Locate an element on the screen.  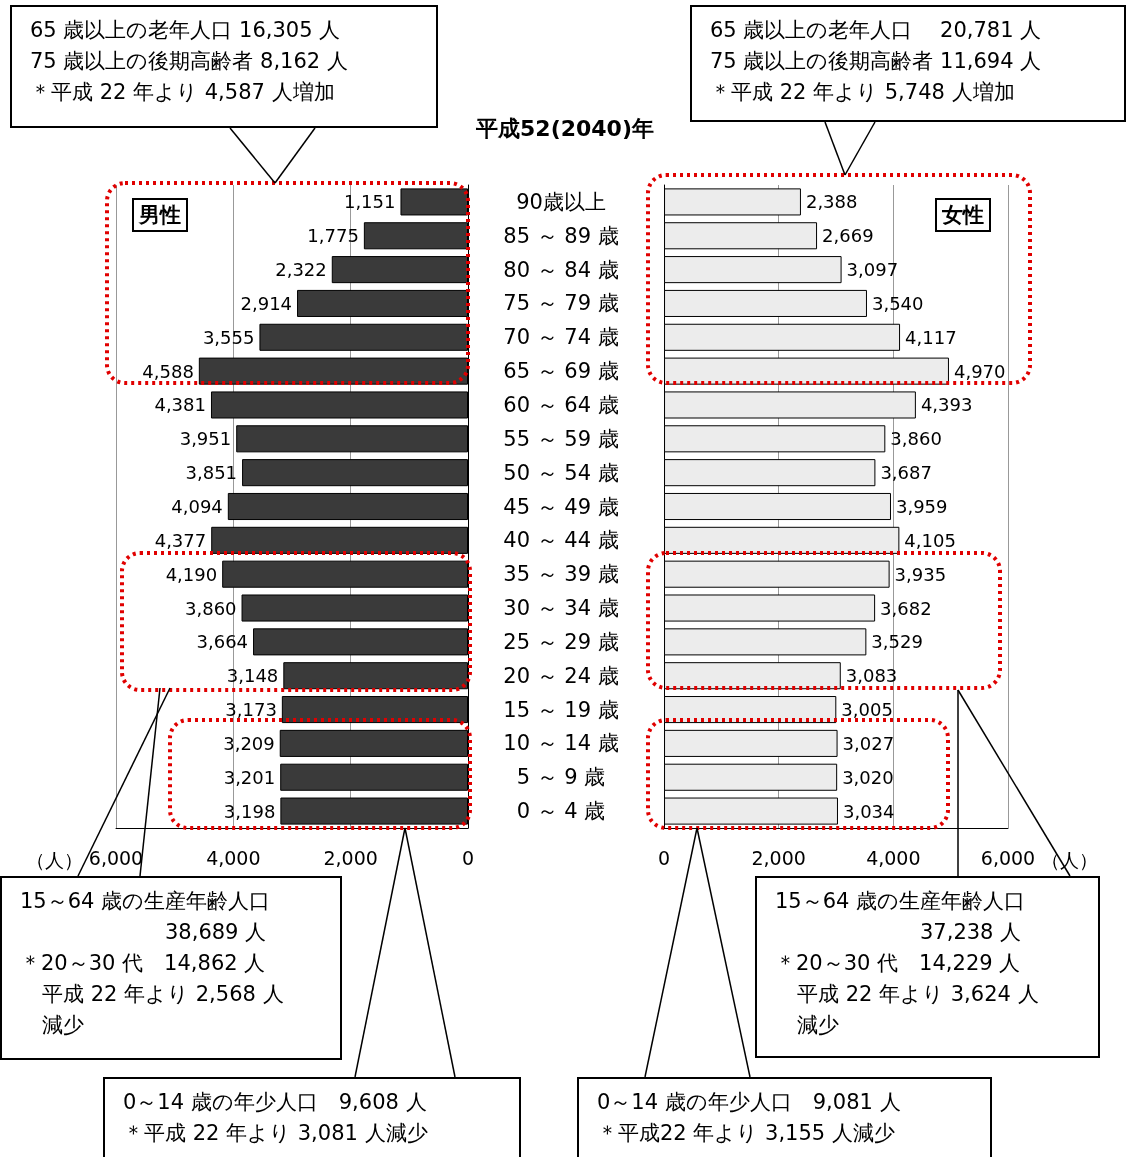
text: ＊平成 22 年より 5,748 人増加 is located at coordinates (863, 92).